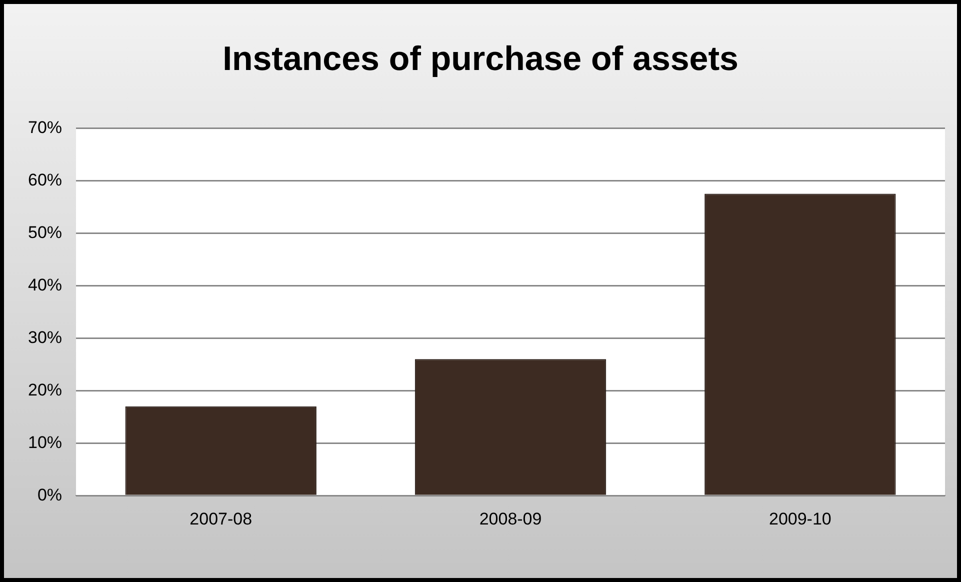 The height and width of the screenshot is (582, 961). What do you see at coordinates (45, 284) in the screenshot?
I see `y-tick-label: 40%` at bounding box center [45, 284].